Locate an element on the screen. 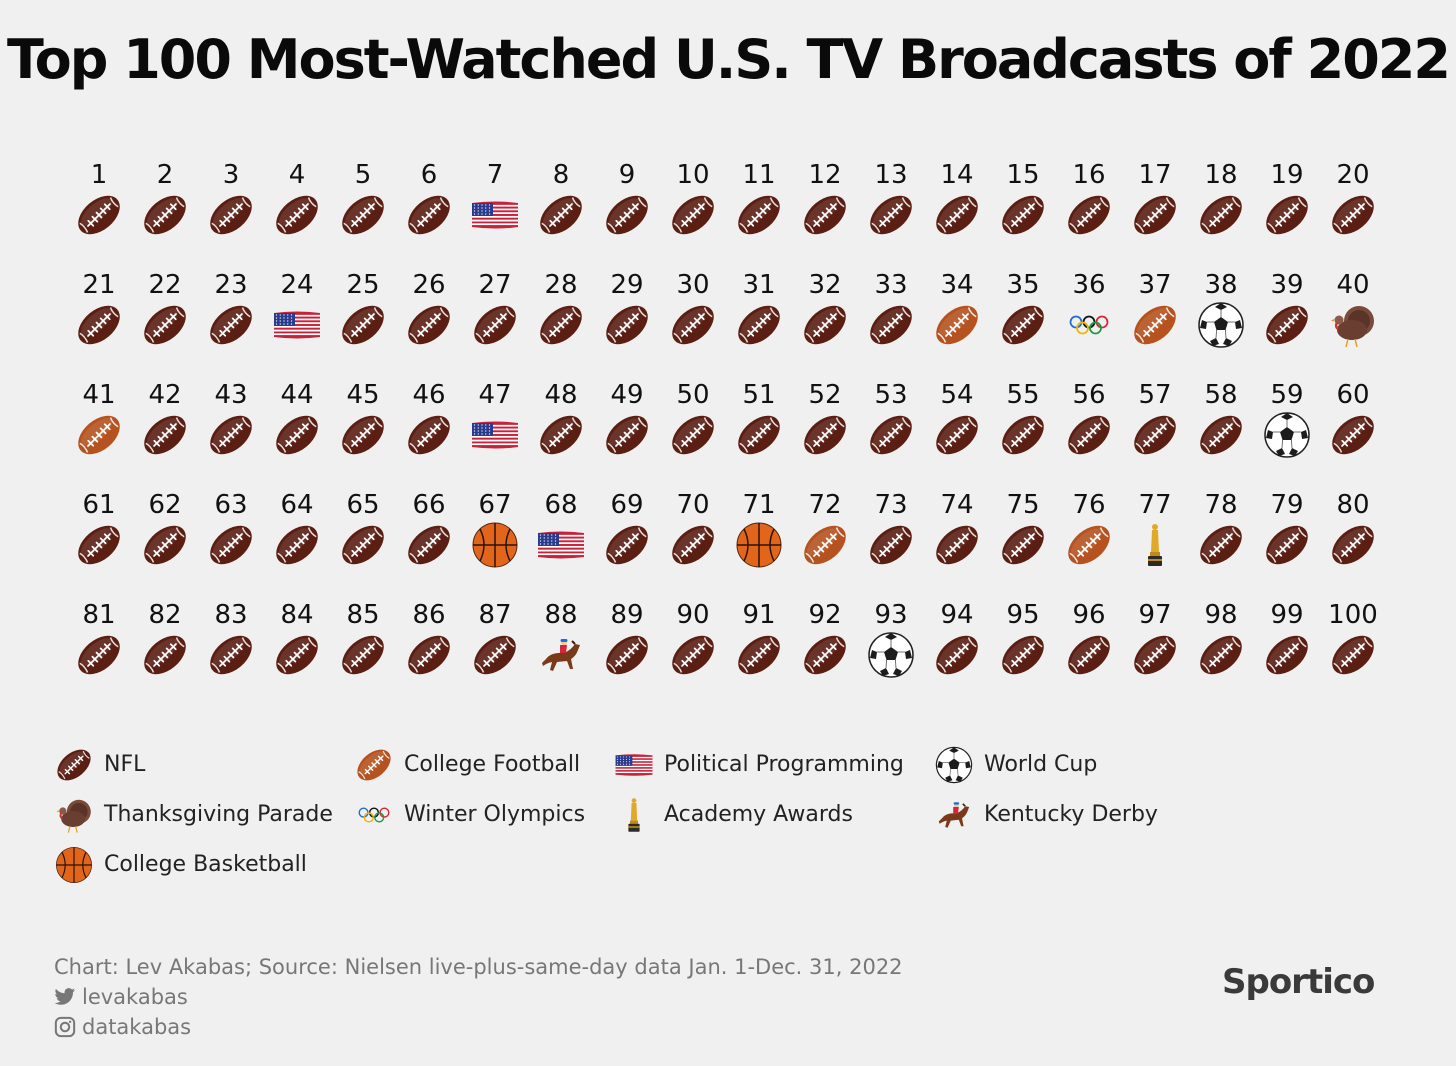 The width and height of the screenshot is (1456, 1066). turkey-icon is located at coordinates (1353, 325).